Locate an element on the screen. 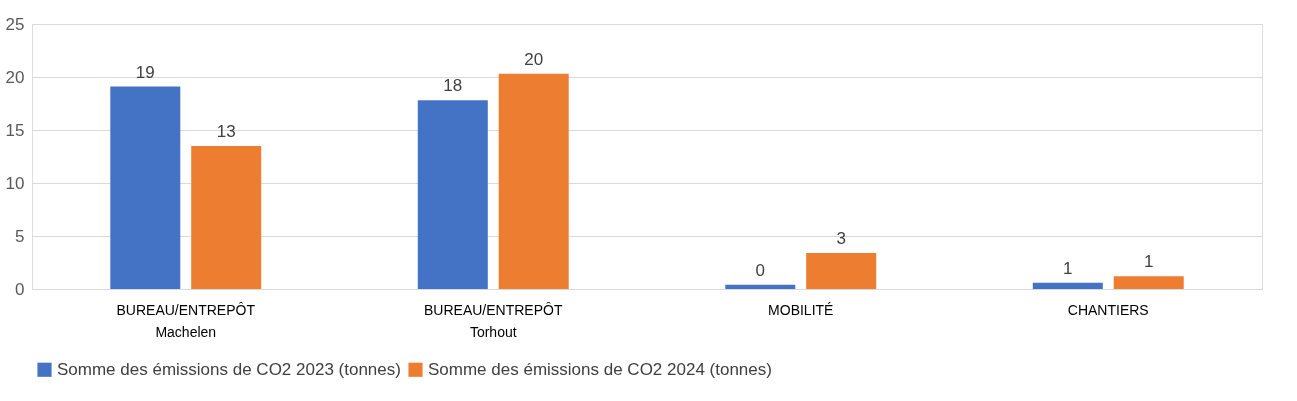 This screenshot has width=1297, height=401. y-tick-label: 25 is located at coordinates (15, 24).